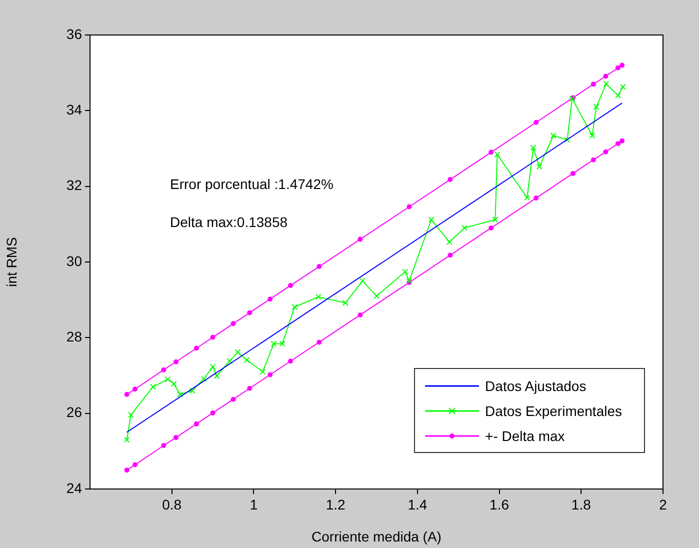 This screenshot has width=699, height=548. Describe the element at coordinates (581, 504) in the screenshot. I see `x-tick-label: 1.8` at that location.